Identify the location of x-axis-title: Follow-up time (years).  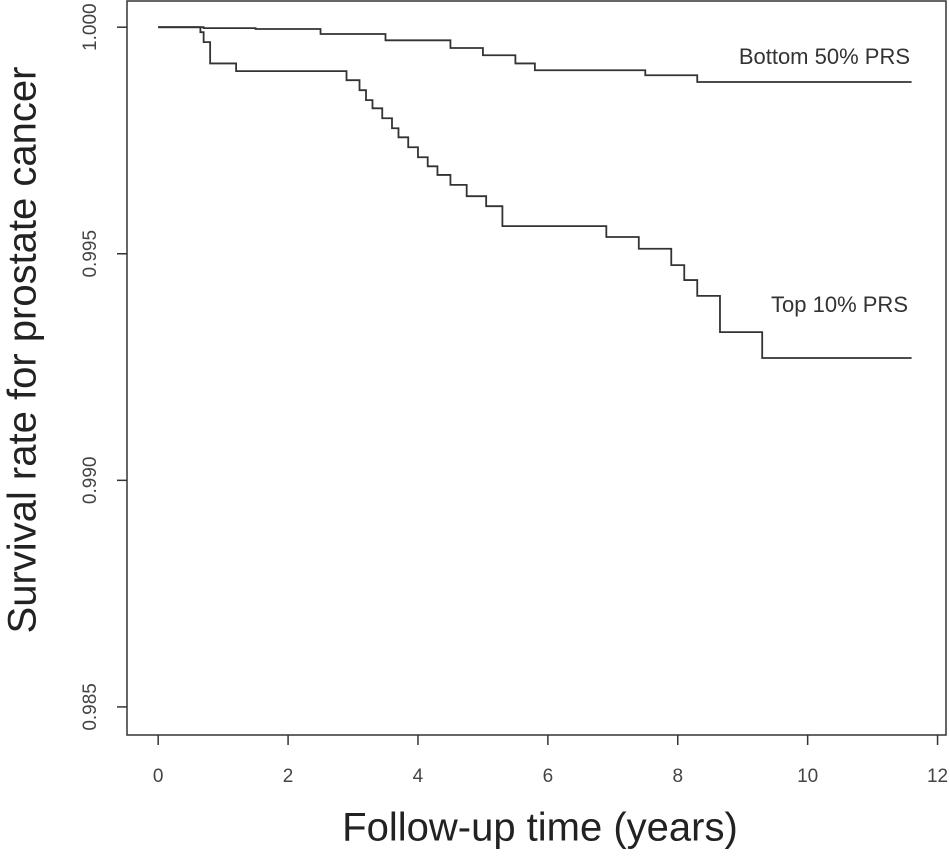
(540, 828).